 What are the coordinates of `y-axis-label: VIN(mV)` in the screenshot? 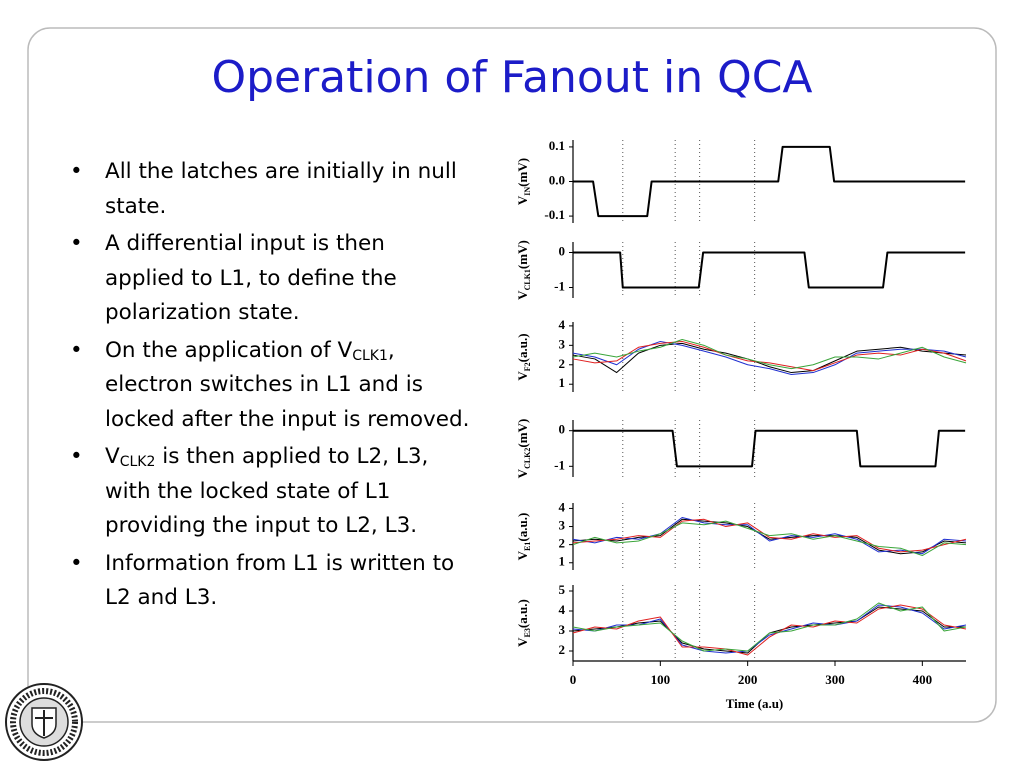 It's located at (523, 181).